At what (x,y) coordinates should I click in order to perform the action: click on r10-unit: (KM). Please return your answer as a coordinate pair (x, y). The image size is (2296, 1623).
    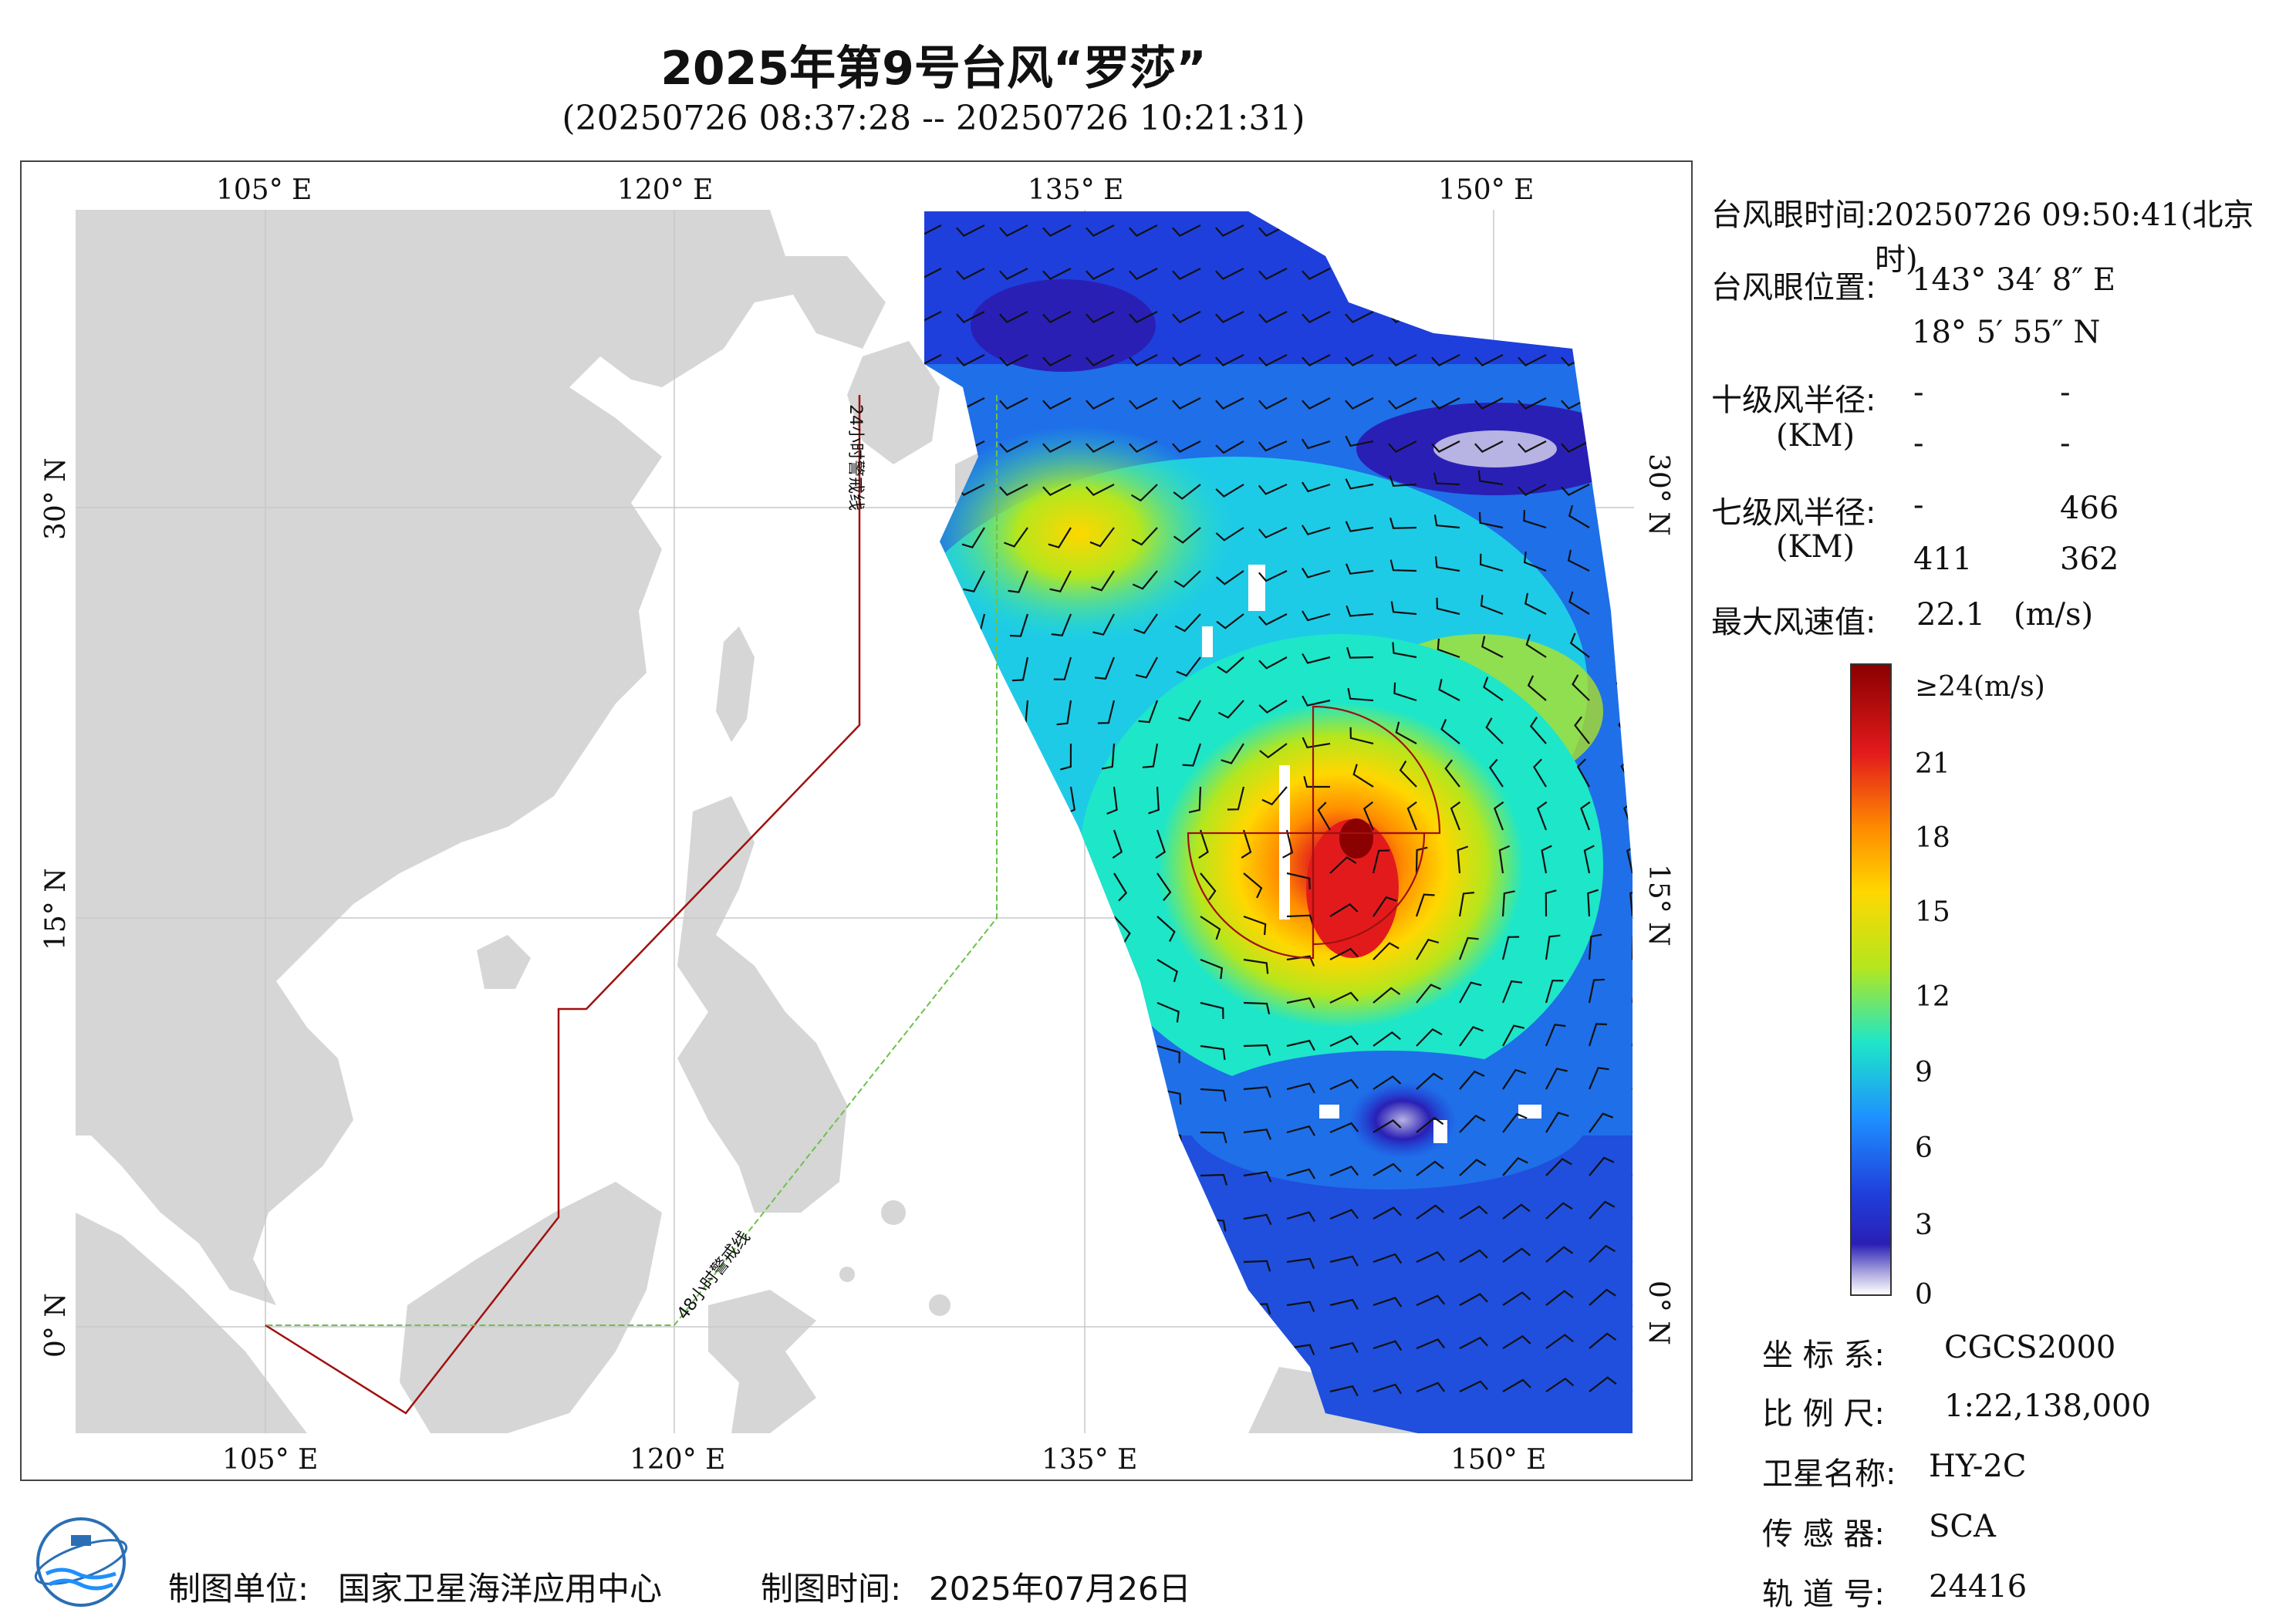
    Looking at the image, I should click on (1815, 436).